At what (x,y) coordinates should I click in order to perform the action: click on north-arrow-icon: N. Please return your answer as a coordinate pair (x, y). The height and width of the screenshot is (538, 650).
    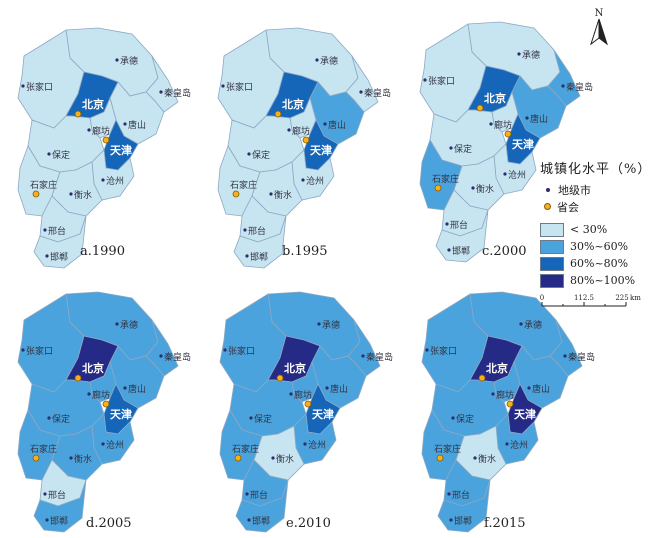
    Looking at the image, I should click on (599, 27).